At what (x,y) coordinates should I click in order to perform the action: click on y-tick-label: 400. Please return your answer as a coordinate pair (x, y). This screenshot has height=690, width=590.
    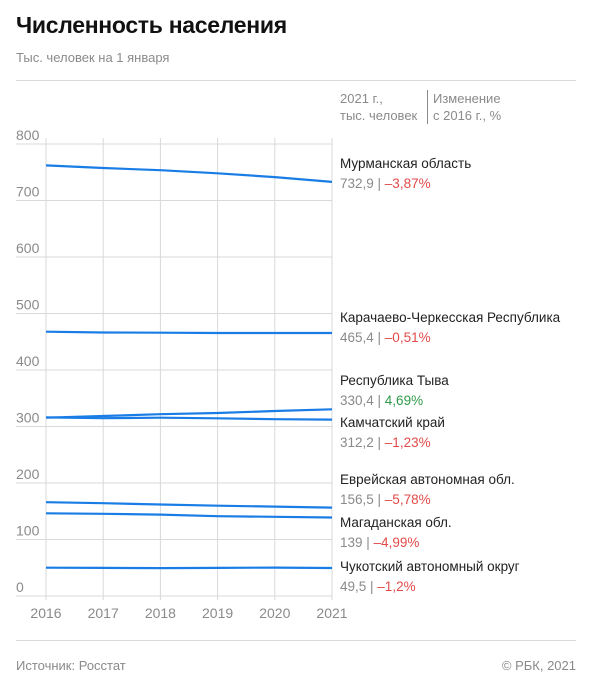
    Looking at the image, I should click on (28, 361).